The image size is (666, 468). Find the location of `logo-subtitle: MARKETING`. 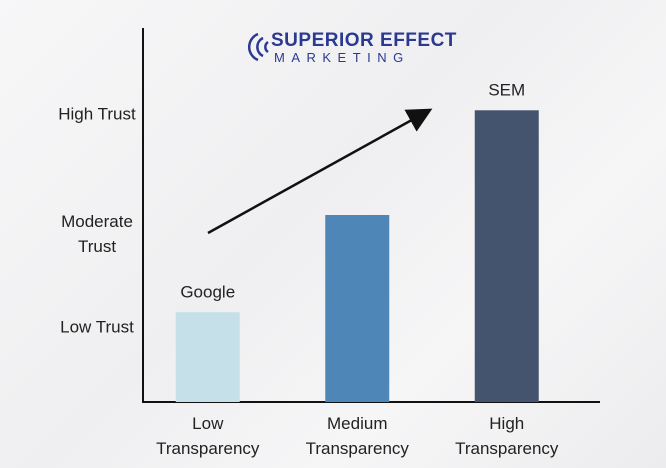

logo-subtitle: MARKETING is located at coordinates (342, 57).